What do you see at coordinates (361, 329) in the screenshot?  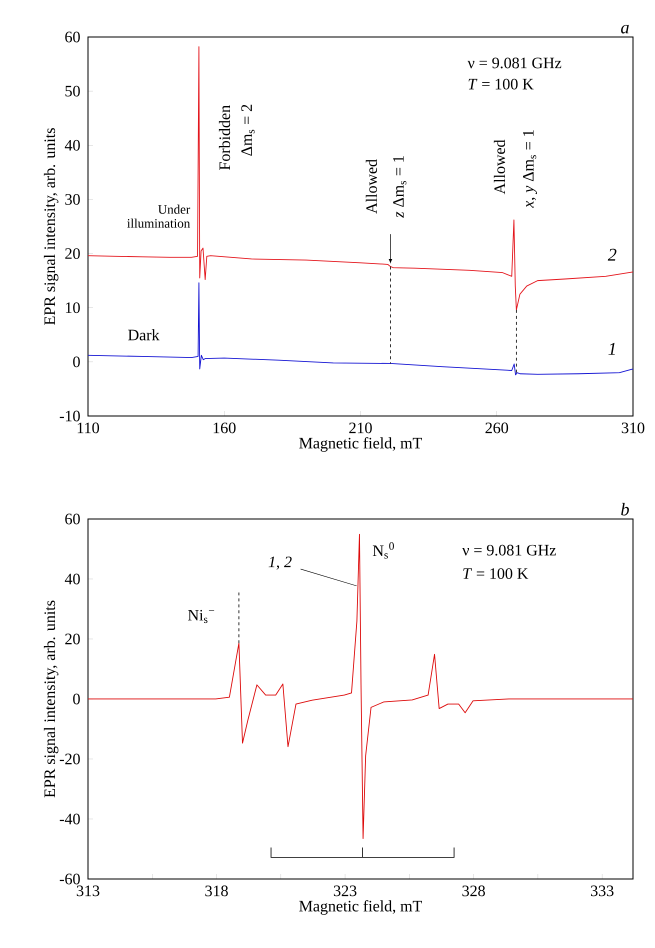 I see `line-series` at bounding box center [361, 329].